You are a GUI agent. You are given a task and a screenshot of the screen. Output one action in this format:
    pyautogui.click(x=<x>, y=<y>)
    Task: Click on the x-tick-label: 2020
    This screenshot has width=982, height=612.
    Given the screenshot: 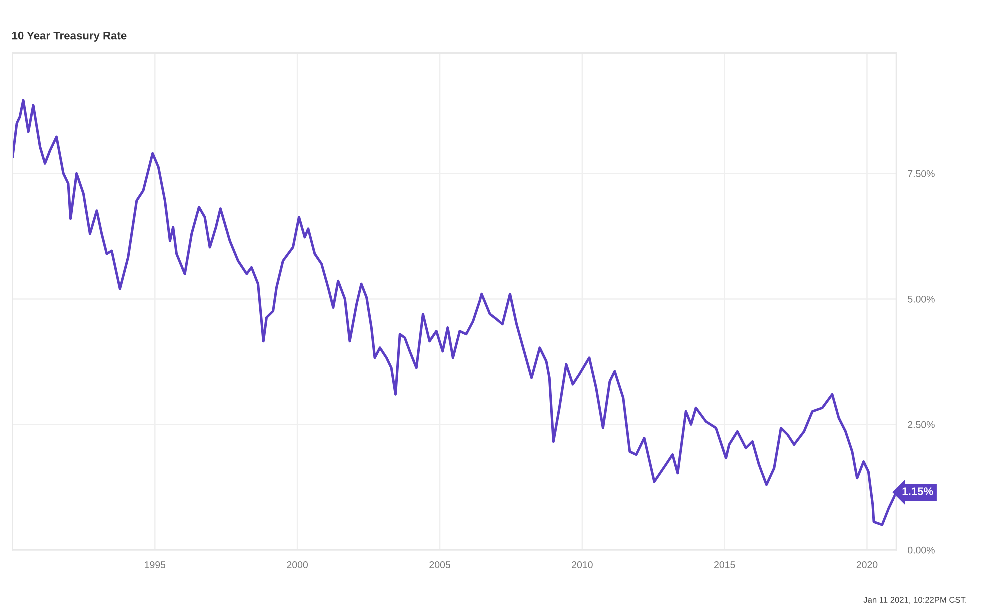 What is the action you would take?
    pyautogui.click(x=867, y=565)
    